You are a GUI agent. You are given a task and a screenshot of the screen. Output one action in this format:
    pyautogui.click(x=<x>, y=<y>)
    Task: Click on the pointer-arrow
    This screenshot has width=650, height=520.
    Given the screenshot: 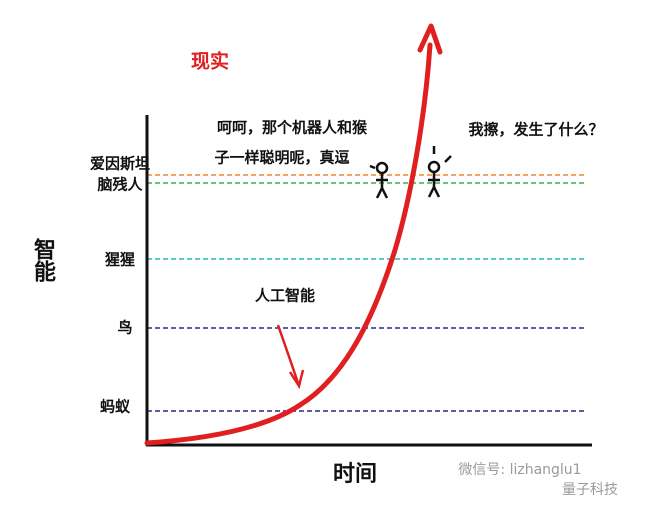 What is the action you would take?
    pyautogui.click(x=288, y=354)
    